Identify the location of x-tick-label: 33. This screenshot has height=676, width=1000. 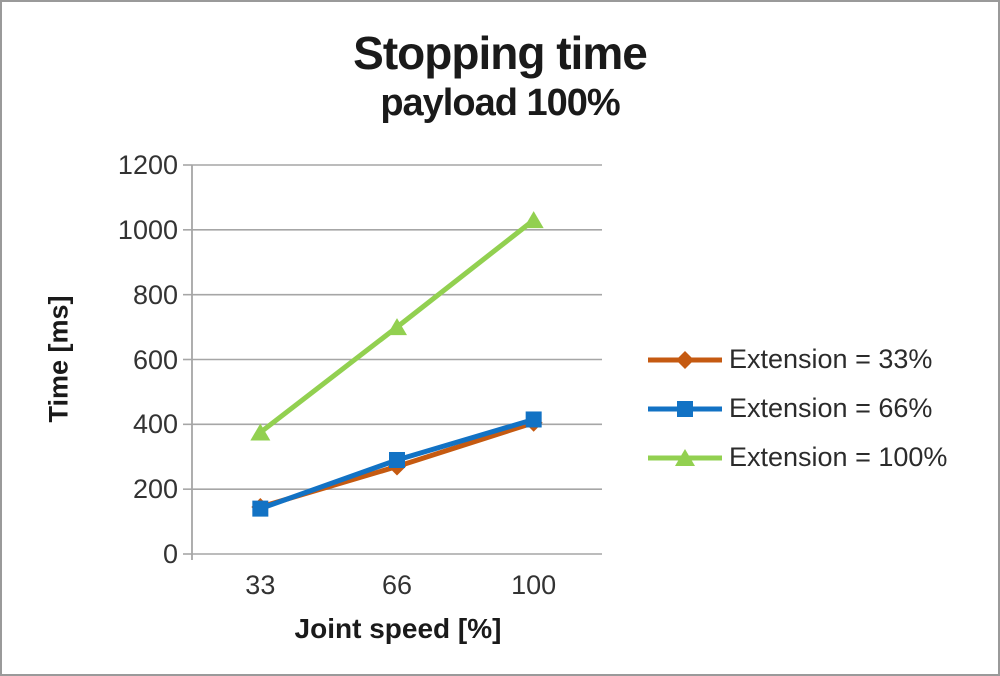
(260, 585).